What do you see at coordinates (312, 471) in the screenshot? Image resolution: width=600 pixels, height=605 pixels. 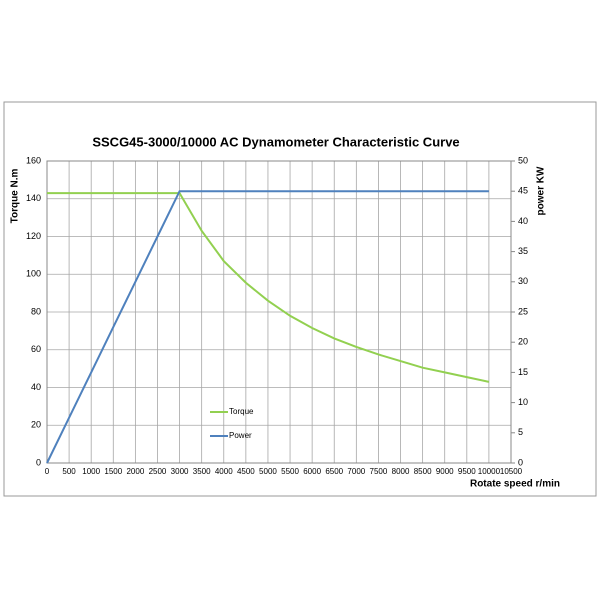 I see `x-tick-label: 6000` at bounding box center [312, 471].